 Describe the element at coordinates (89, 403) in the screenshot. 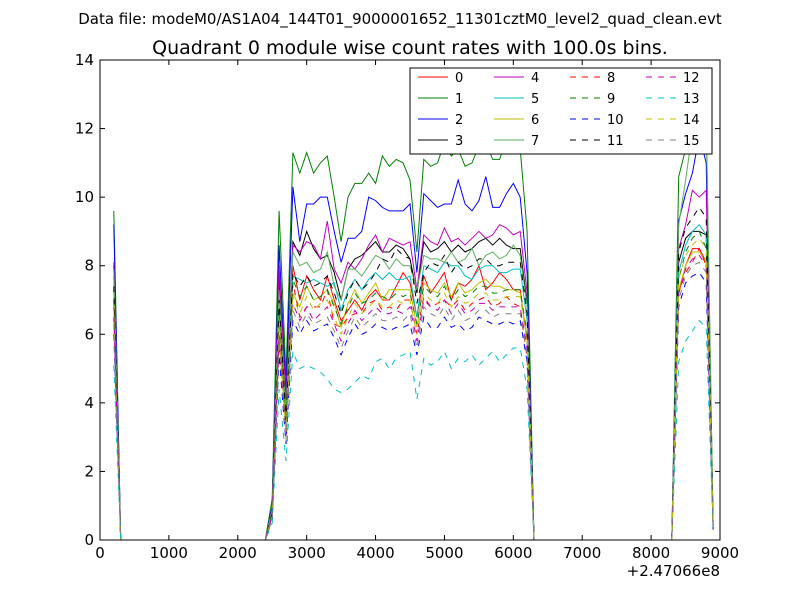

I see `y-tick-label: 4` at that location.